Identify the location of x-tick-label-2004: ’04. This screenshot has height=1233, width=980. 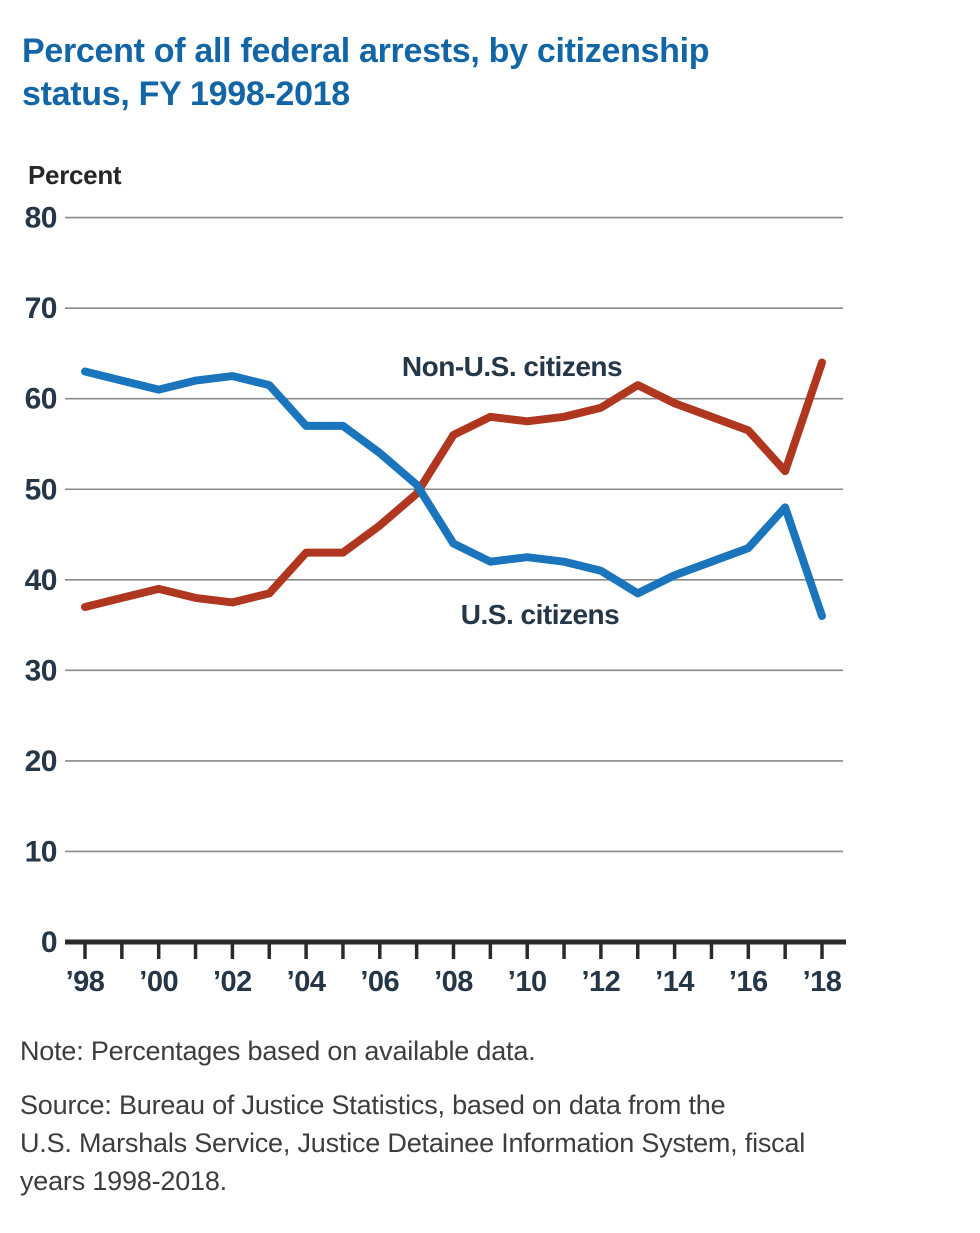
(306, 982).